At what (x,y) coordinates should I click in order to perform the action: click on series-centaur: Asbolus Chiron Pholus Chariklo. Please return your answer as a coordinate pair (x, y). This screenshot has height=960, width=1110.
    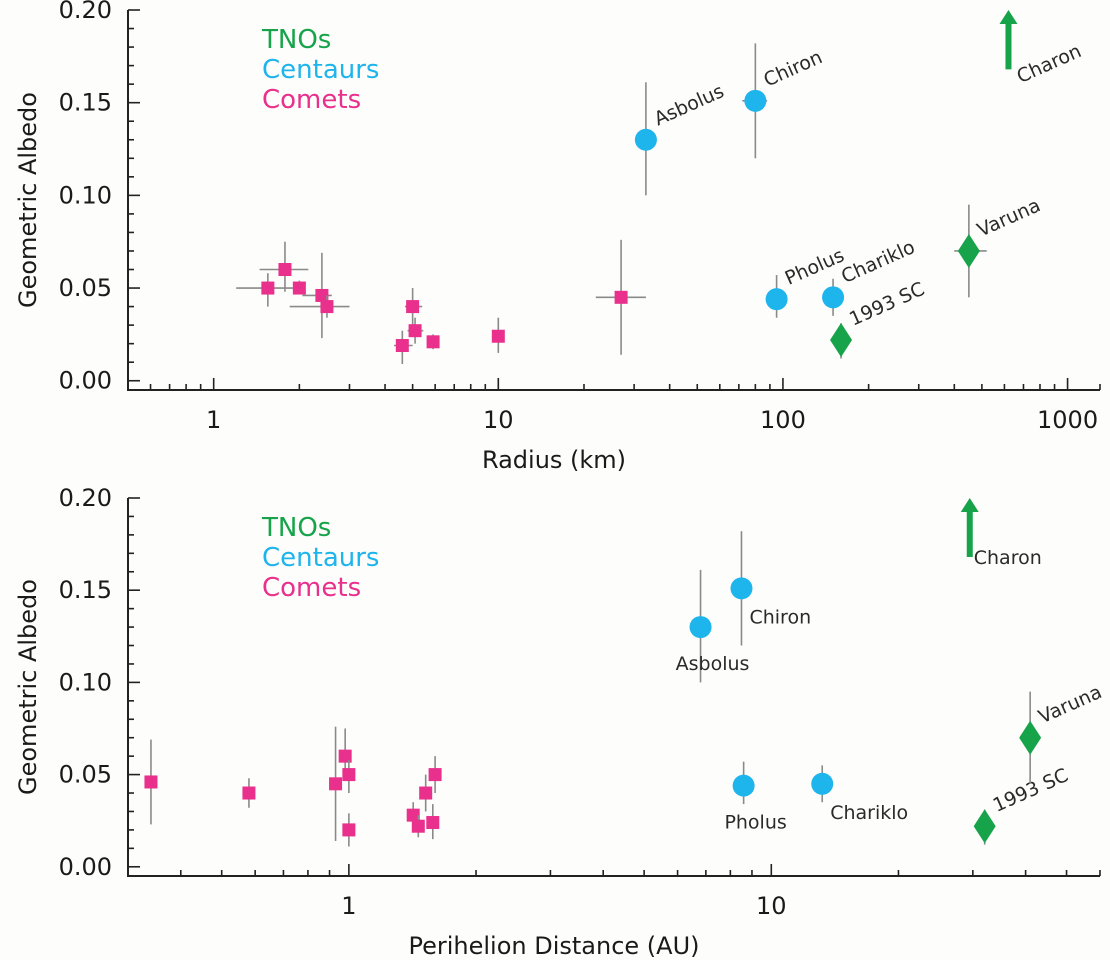
    Looking at the image, I should click on (792, 682).